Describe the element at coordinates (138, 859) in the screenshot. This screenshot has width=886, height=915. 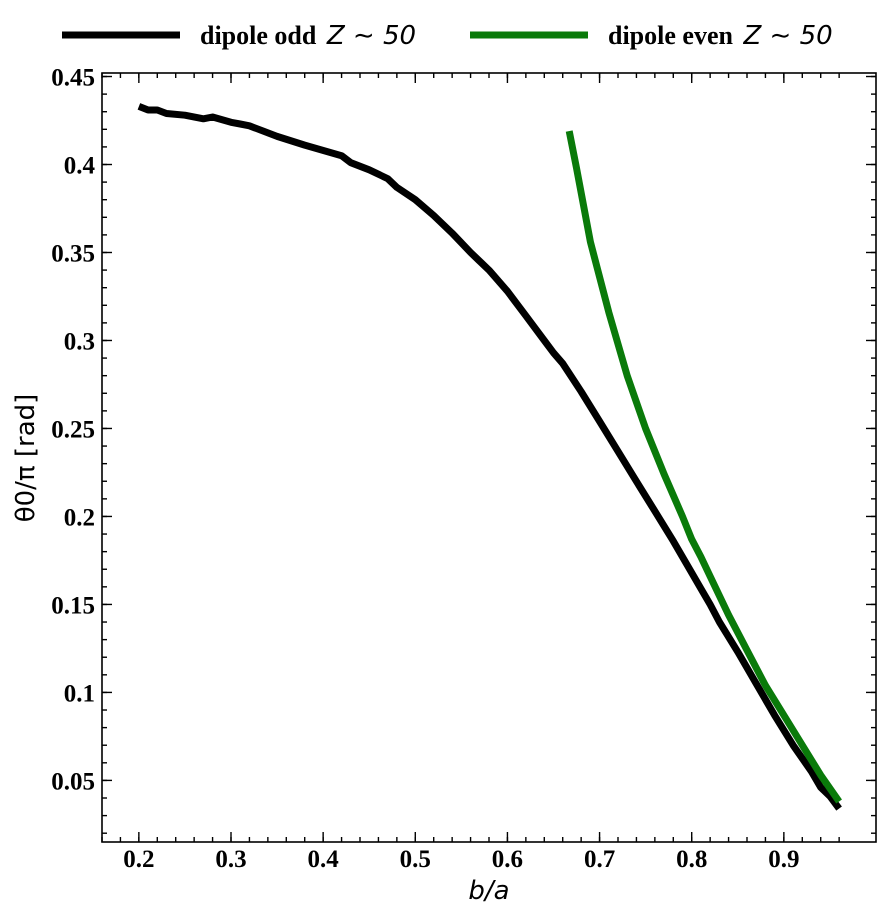
I see `x-tick-label: 0.2` at that location.